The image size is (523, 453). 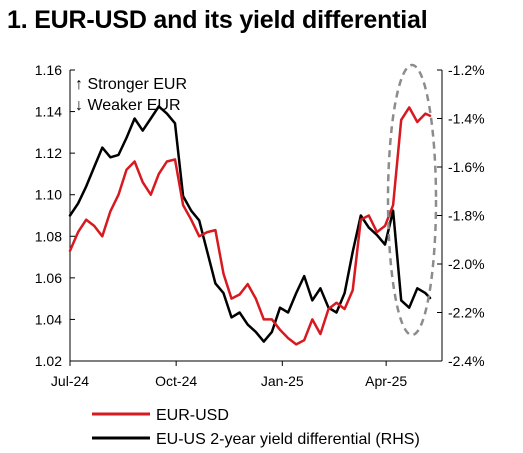 What do you see at coordinates (466, 70) in the screenshot?
I see `right-tick-label: -1.2%` at bounding box center [466, 70].